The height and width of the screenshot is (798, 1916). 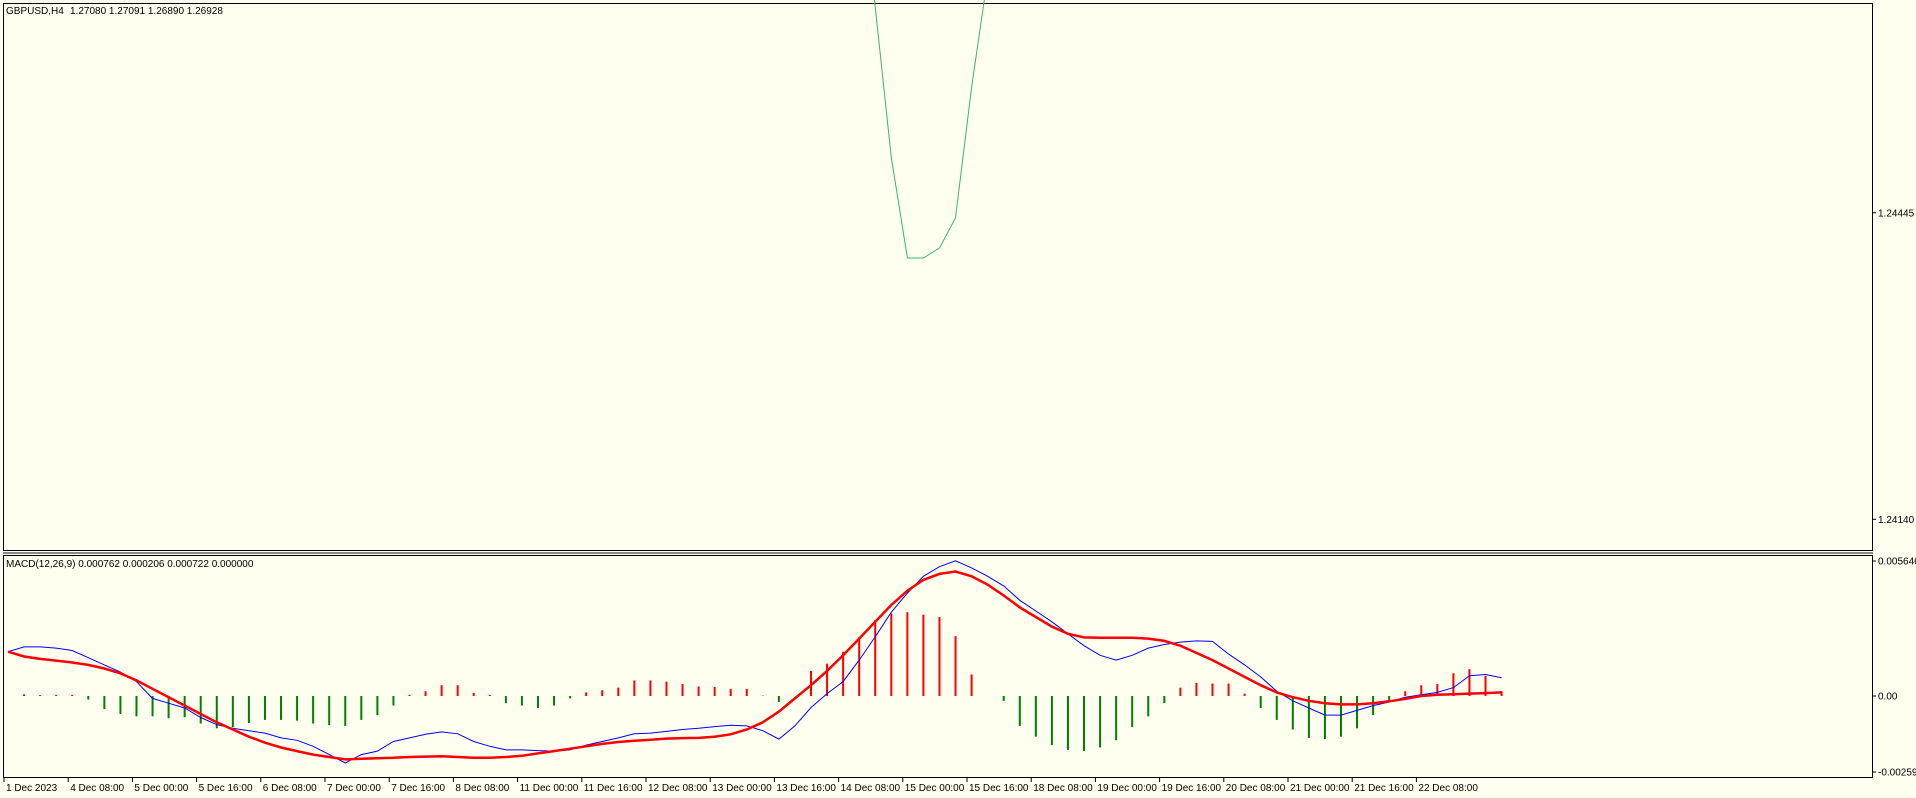 I want to click on time-tick-label-2: 5 Dec 00:00, so click(x=161, y=788).